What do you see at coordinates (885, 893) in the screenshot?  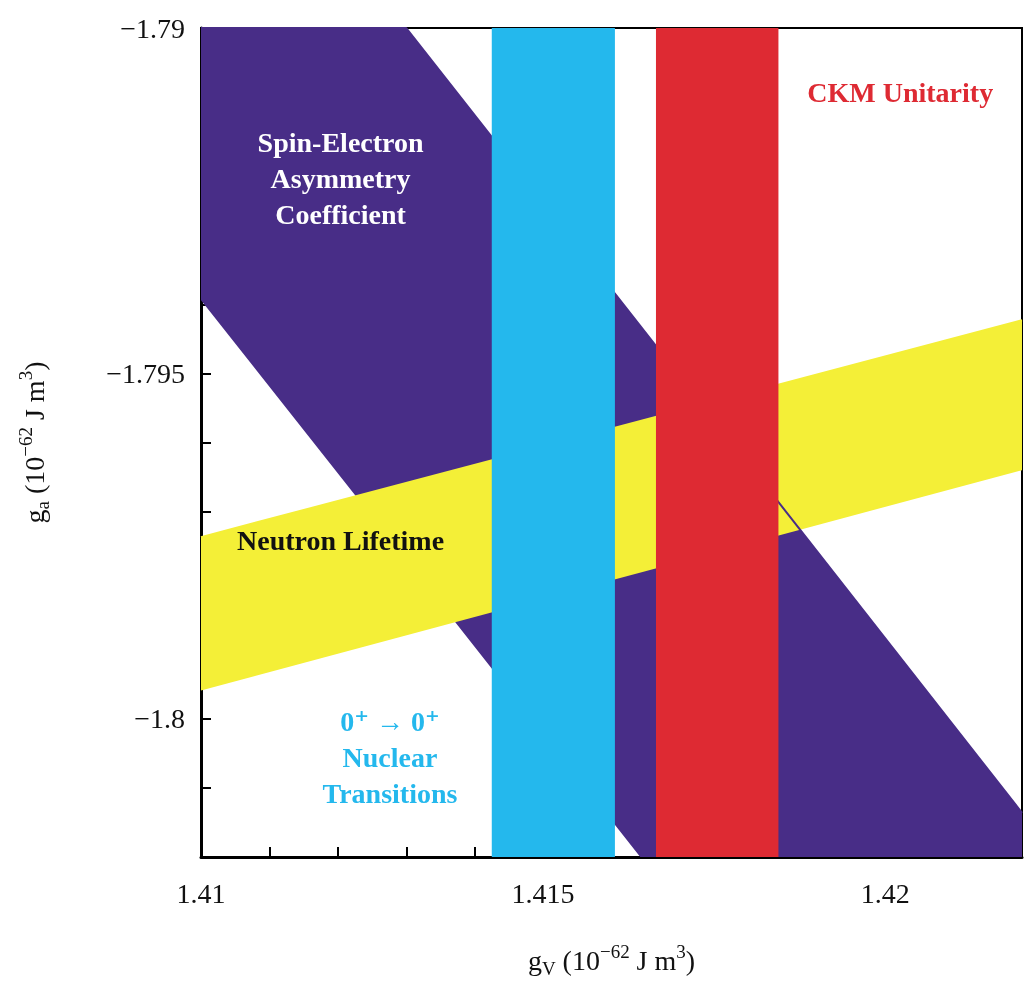 I see `x-tick-label: 1.42` at bounding box center [885, 893].